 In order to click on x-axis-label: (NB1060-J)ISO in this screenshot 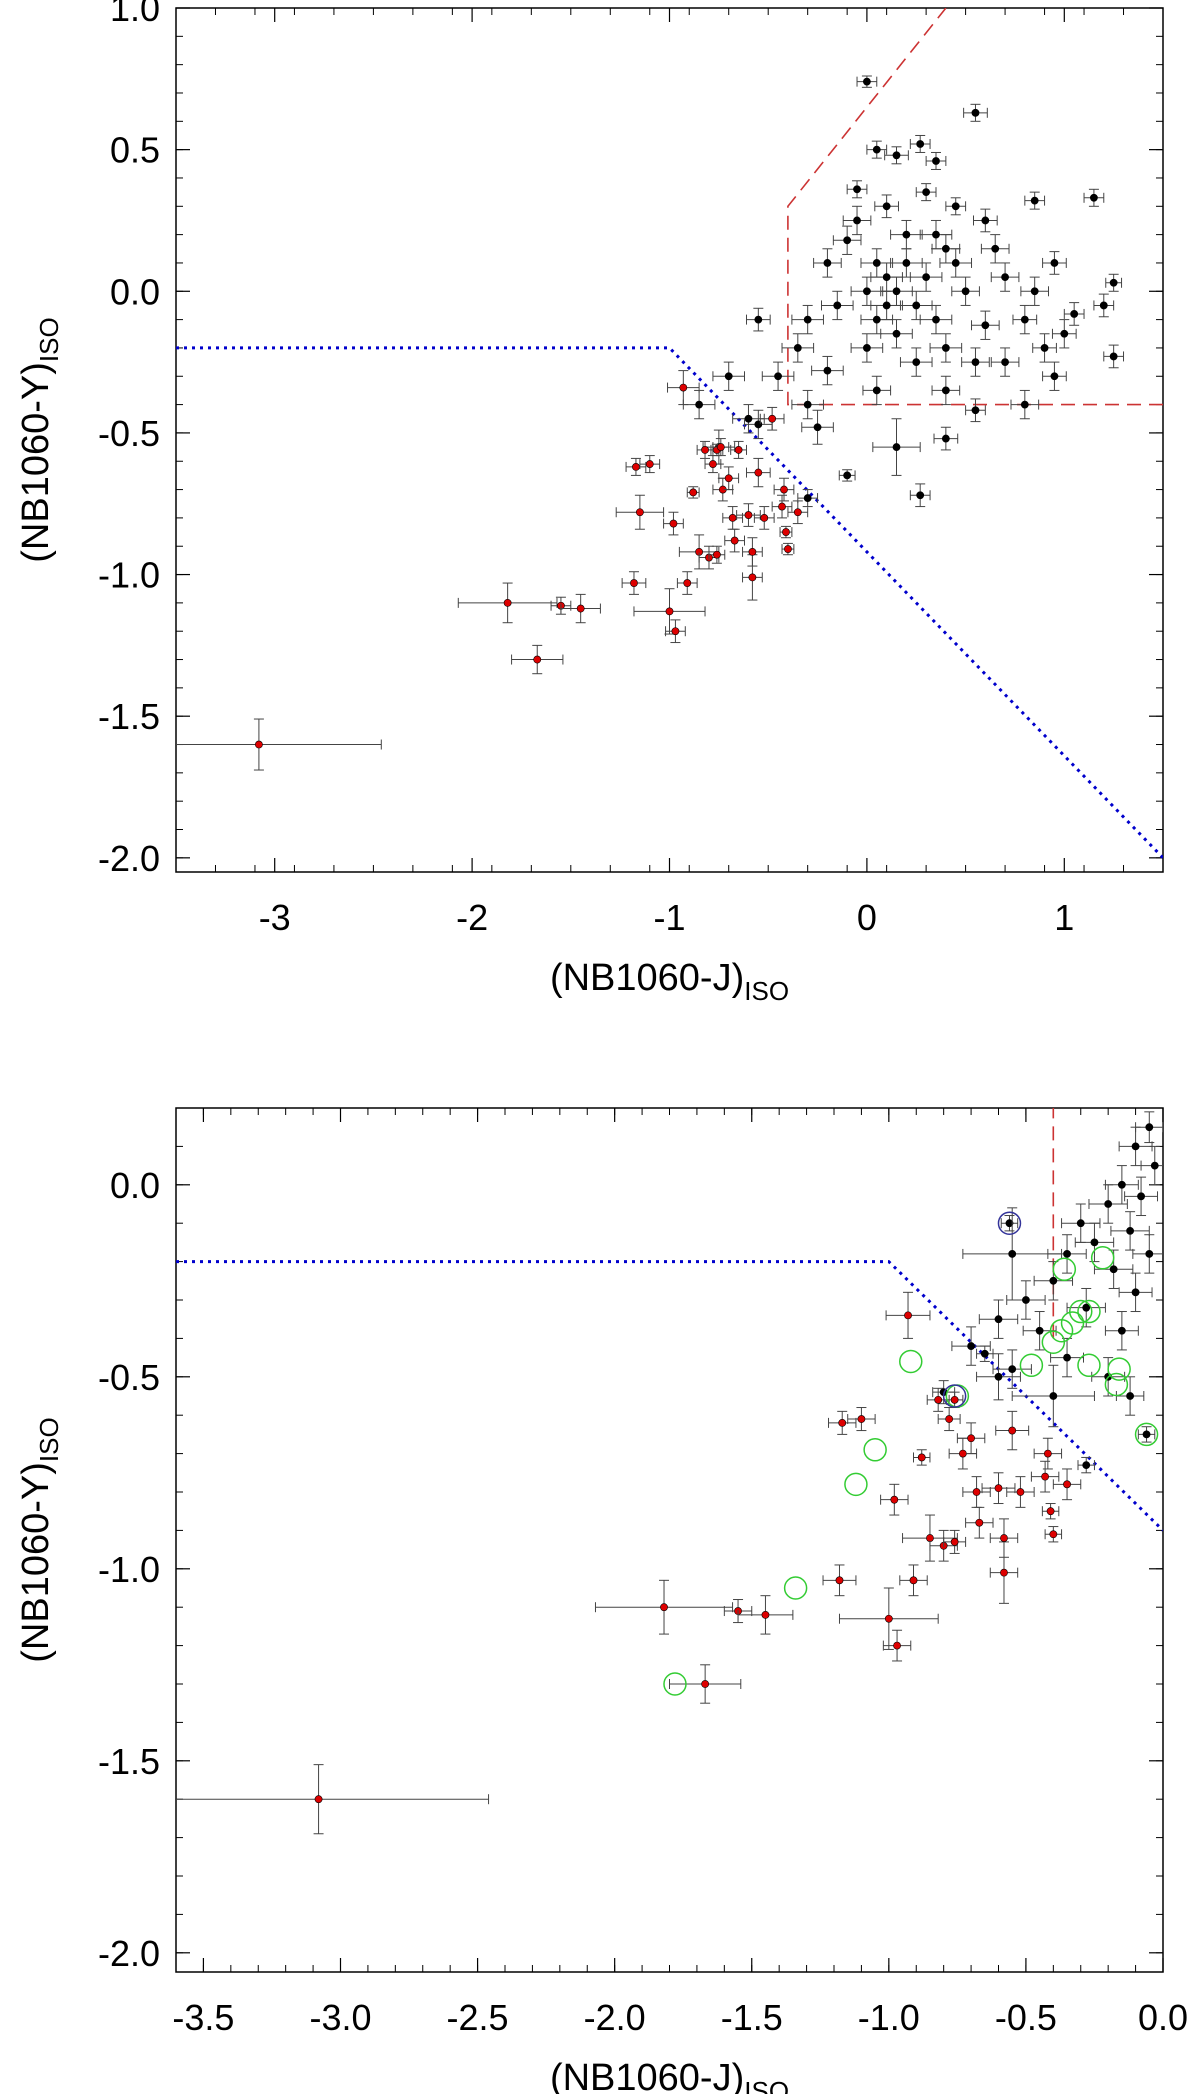, I will do `click(669, 2075)`.